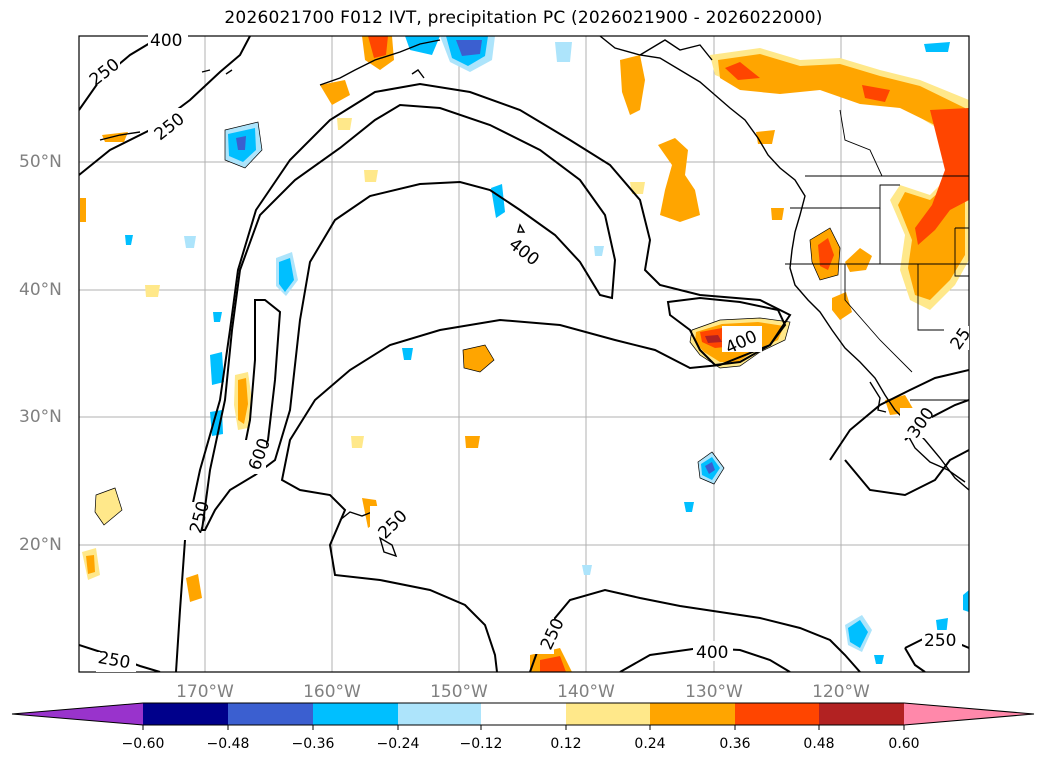 This screenshot has height=765, width=1047. I want to click on lat-label: 20°N, so click(40, 545).